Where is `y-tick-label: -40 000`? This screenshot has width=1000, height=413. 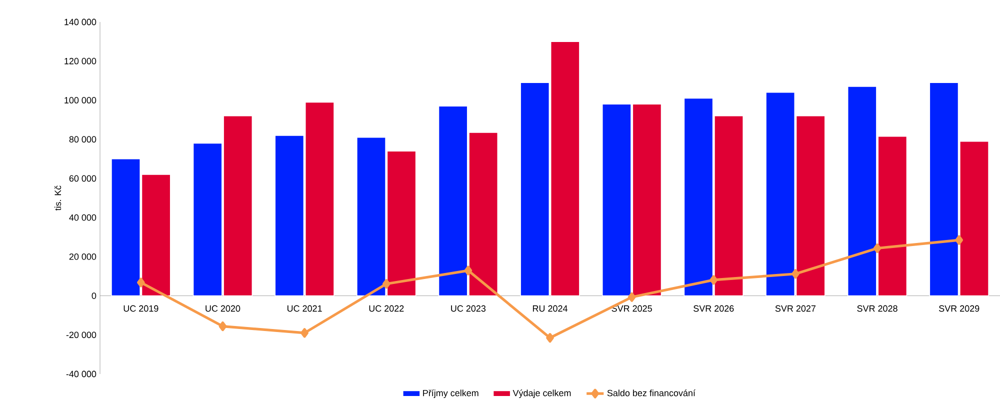 y-tick-label: -40 000 is located at coordinates (81, 374).